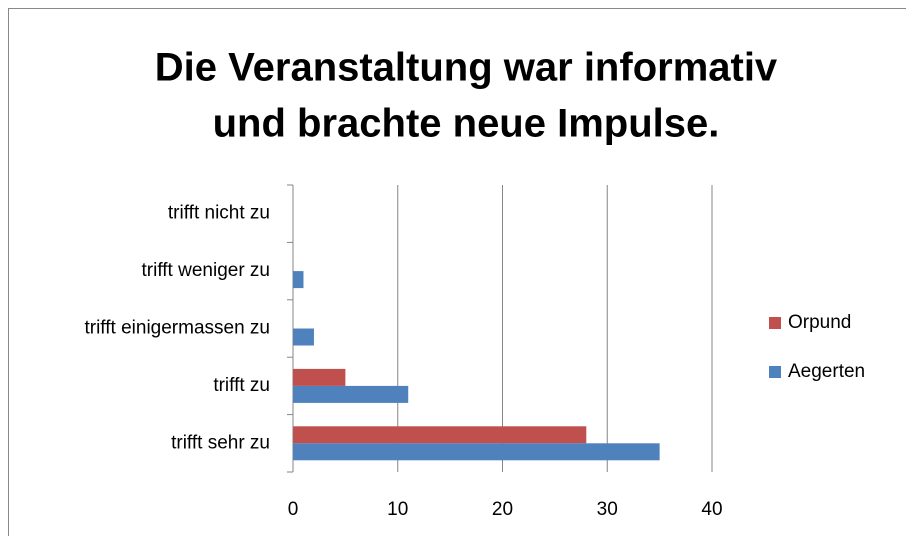 The image size is (906, 536). What do you see at coordinates (502, 509) in the screenshot?
I see `x-tick-label: 20` at bounding box center [502, 509].